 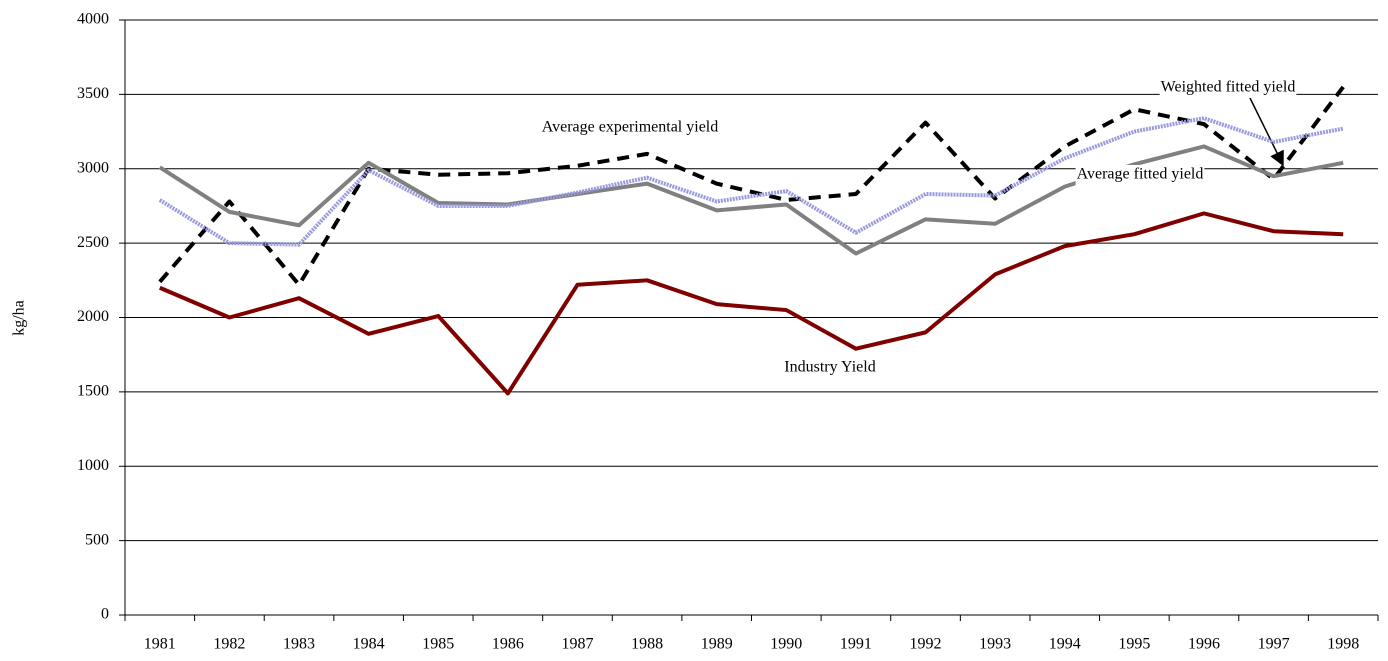 What do you see at coordinates (93, 167) in the screenshot?
I see `y-tick-label: 3000` at bounding box center [93, 167].